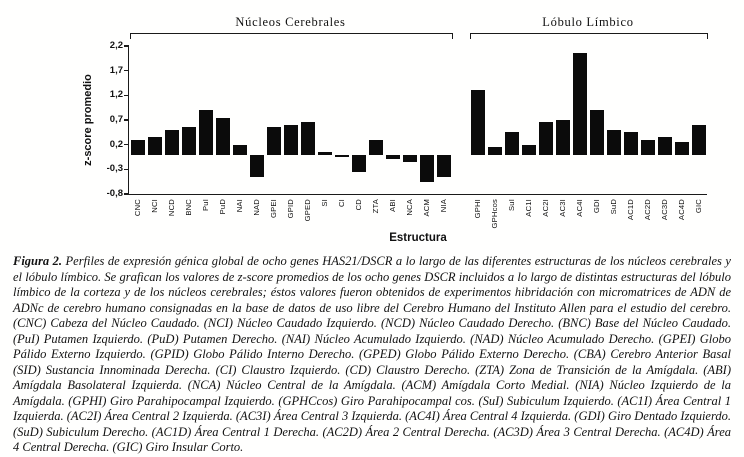 This screenshot has width=744, height=457. I want to click on x-tick-label-GPHcos: GPHcos, so click(494, 214).